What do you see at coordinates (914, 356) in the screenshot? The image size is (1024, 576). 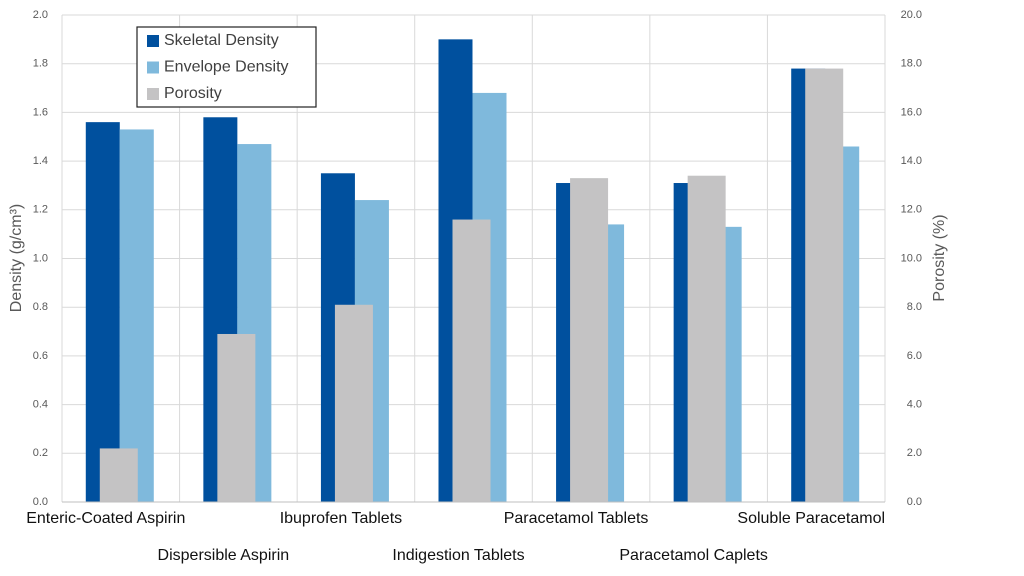 I see `y2-tick-label: 6.0` at bounding box center [914, 356].